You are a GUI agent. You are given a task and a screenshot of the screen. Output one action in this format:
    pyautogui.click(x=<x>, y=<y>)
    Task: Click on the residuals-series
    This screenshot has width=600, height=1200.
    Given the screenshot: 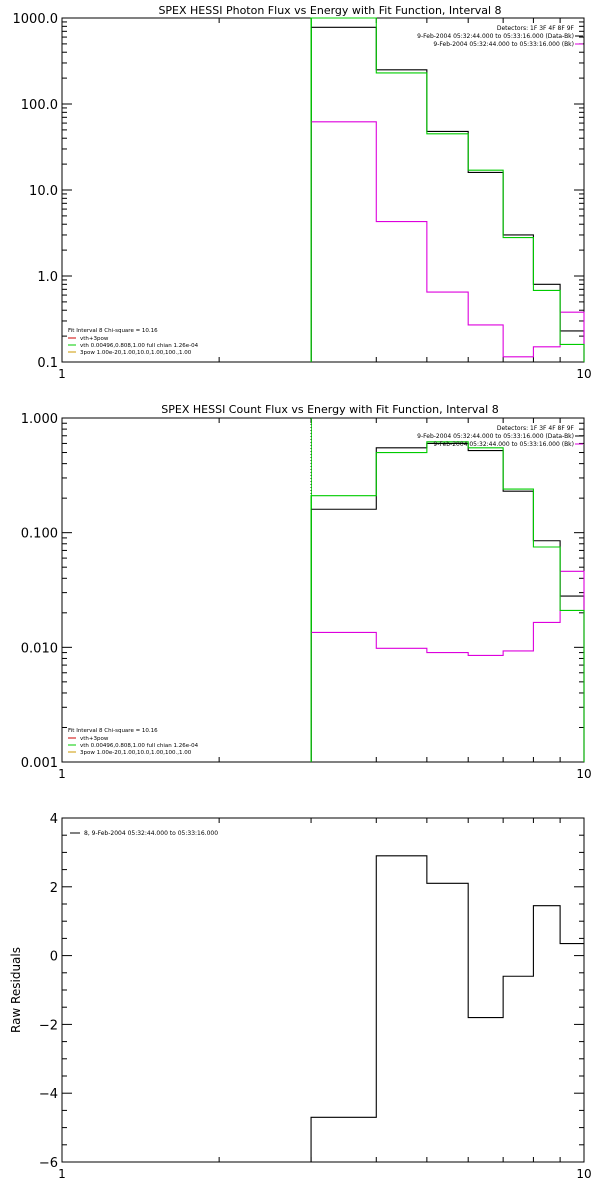 What is the action you would take?
    pyautogui.click(x=447, y=1008)
    